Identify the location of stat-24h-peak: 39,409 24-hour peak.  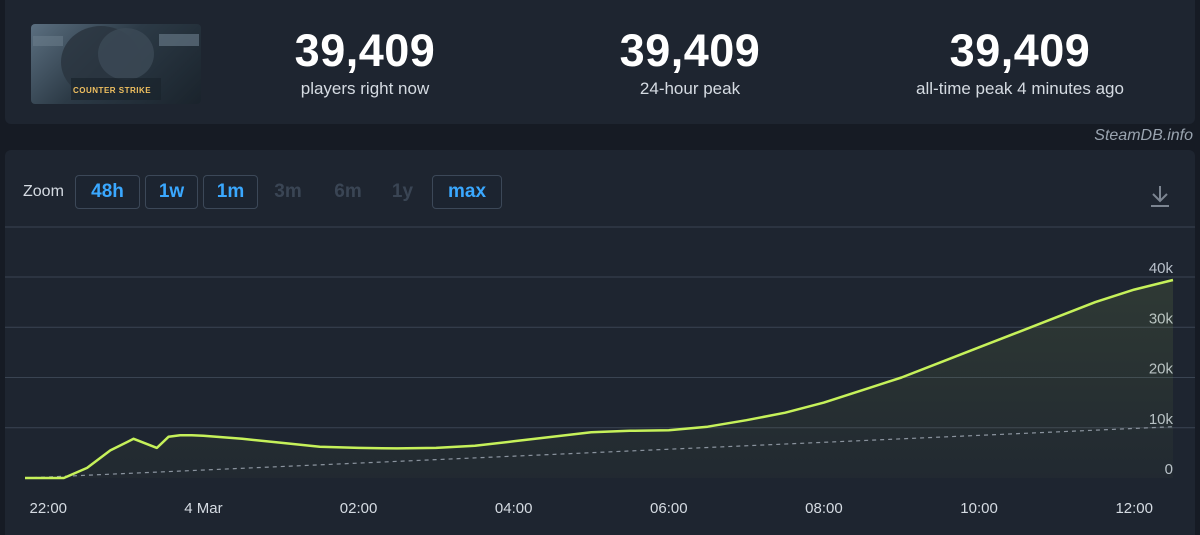
(690, 63).